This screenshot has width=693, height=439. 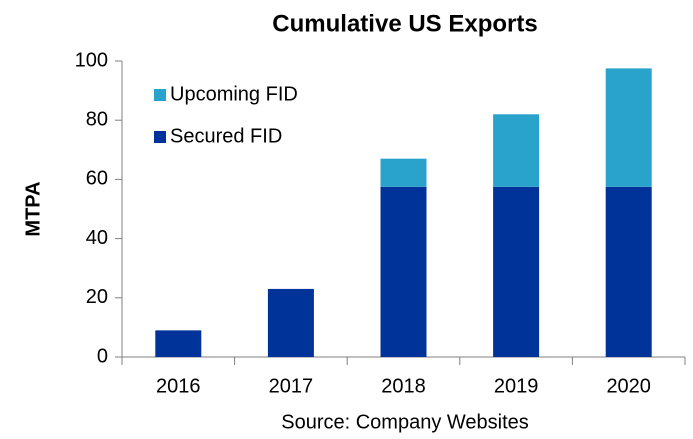 I want to click on chart-title: Cumulative US Exports, so click(x=404, y=23).